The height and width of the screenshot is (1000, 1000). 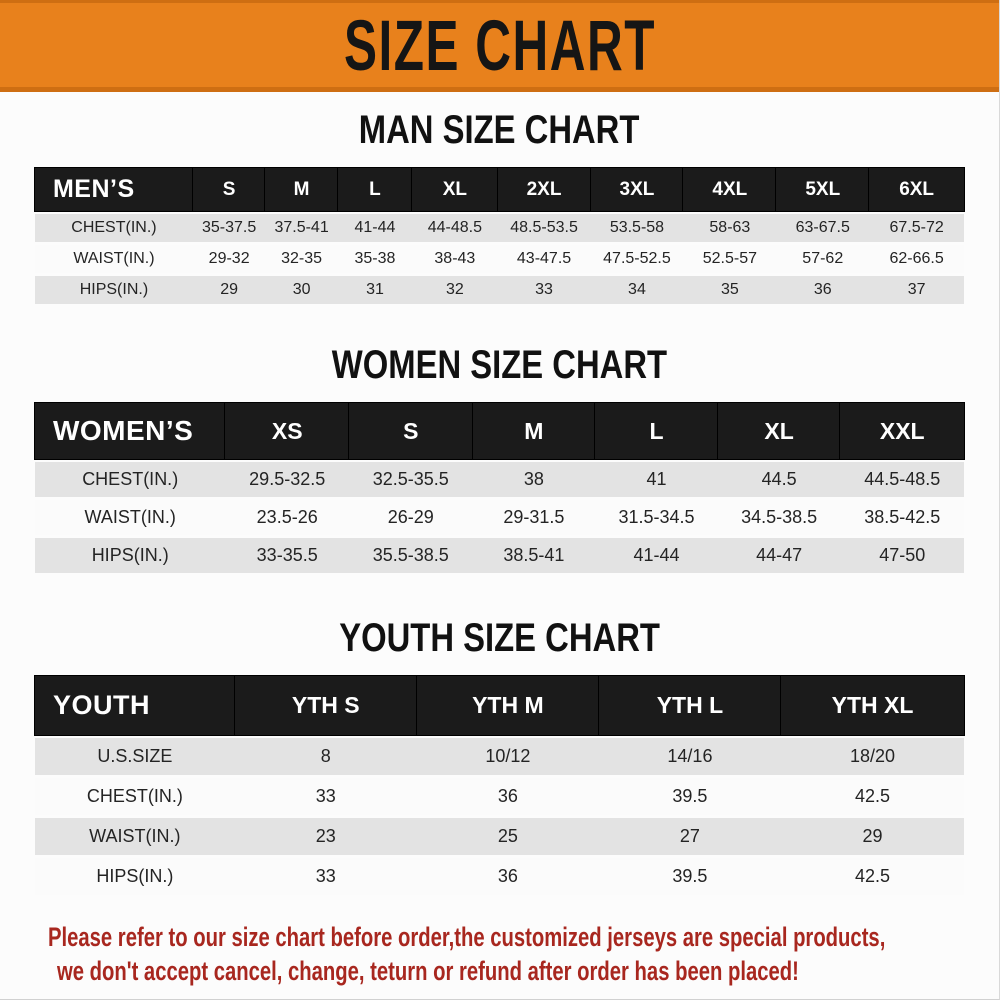 I want to click on table-row: U.S.SIZE 8 10/12 14/16 18/20, so click(x=499, y=756).